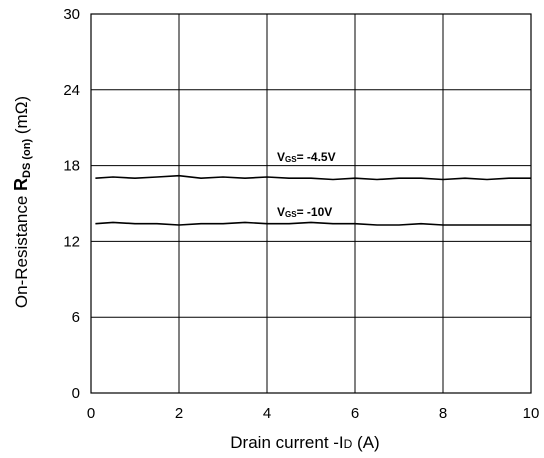 This screenshot has height=458, width=544. I want to click on x-tick-label: 8, so click(443, 413).